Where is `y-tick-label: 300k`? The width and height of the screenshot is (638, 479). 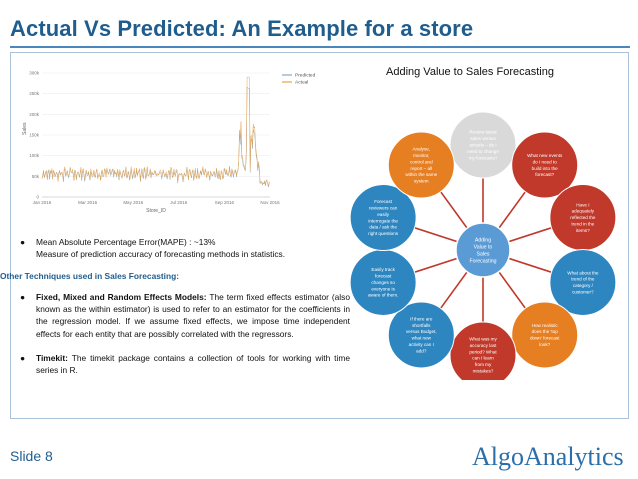
y-tick-label: 300k is located at coordinates (34, 73).